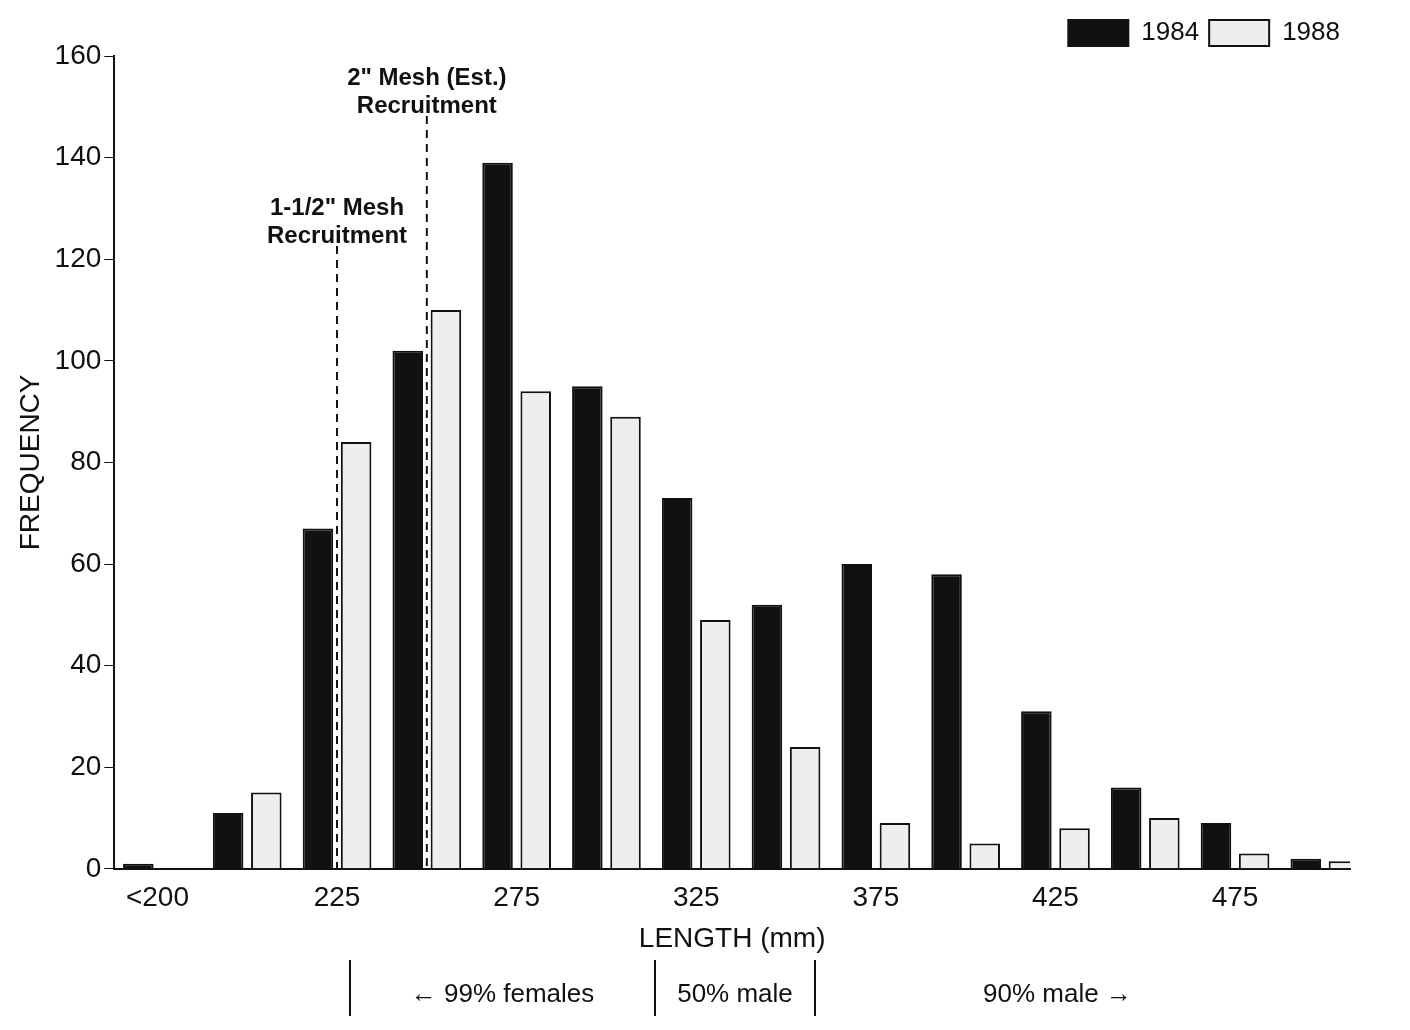  I want to click on y-tick-label: 100, so click(78, 359).